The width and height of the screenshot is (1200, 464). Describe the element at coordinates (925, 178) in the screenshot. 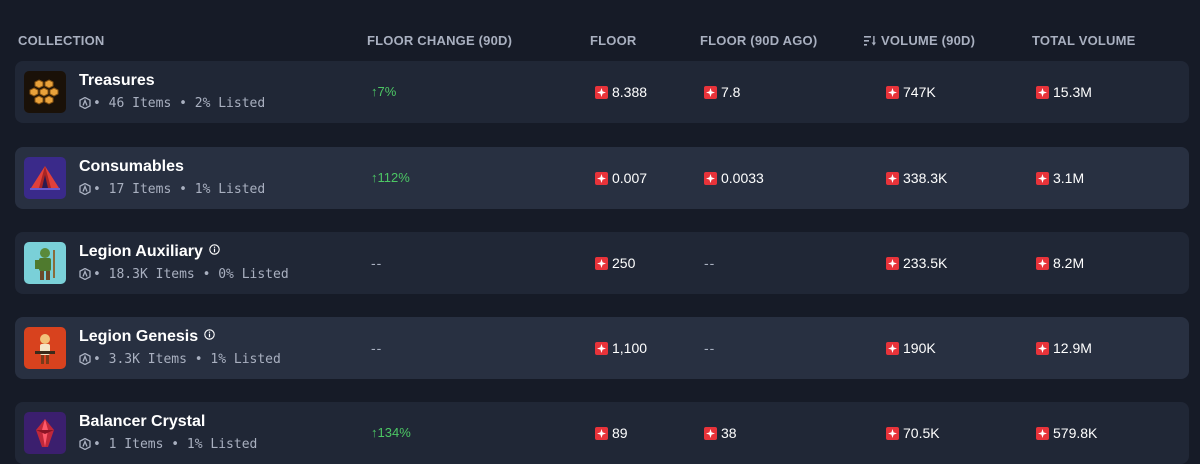

I see `volume-90d-text: 338.3K` at that location.